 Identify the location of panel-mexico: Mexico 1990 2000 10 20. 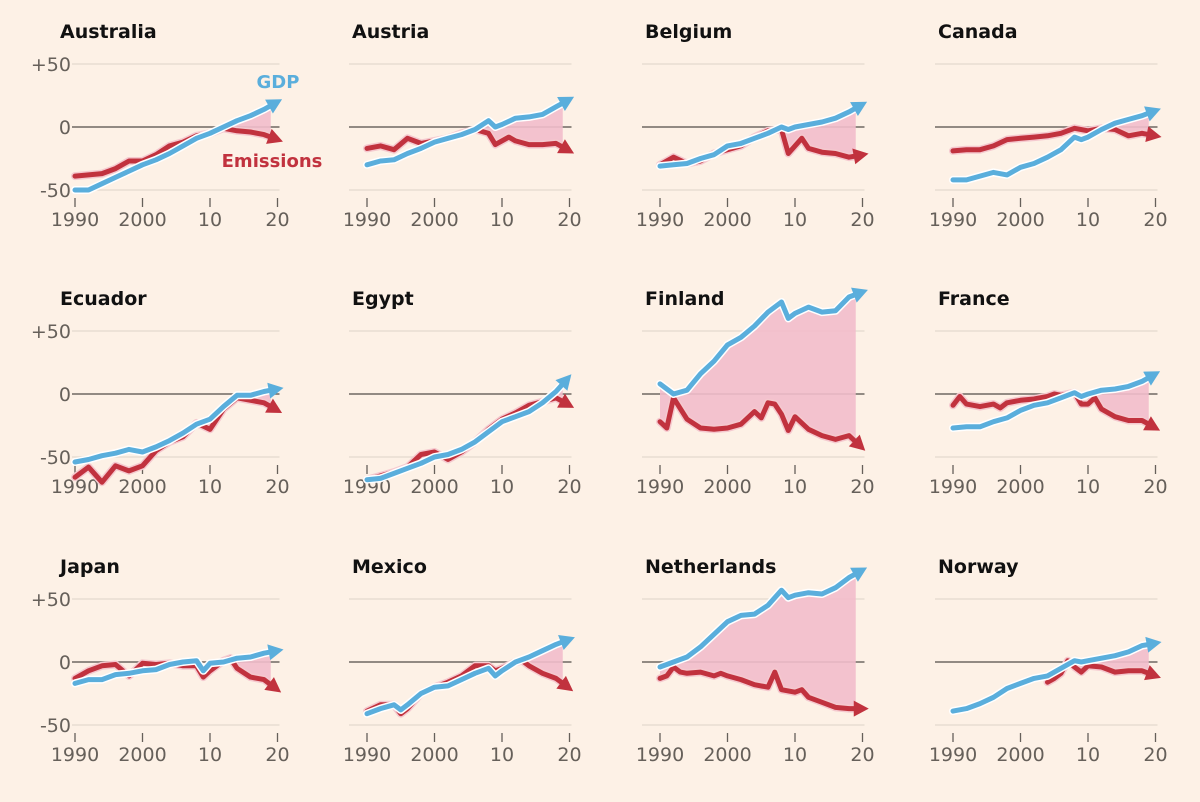
(462, 661).